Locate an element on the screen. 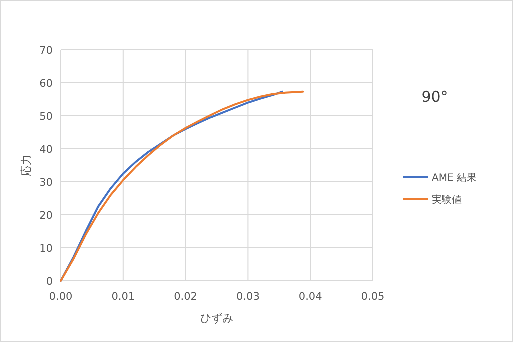 This screenshot has height=342, width=513. y-tick-label: 20 is located at coordinates (46, 216).